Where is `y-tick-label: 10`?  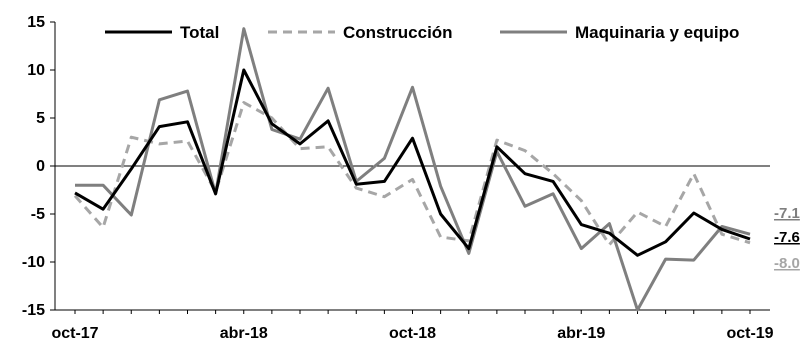 y-tick-label: 10 is located at coordinates (36, 70).